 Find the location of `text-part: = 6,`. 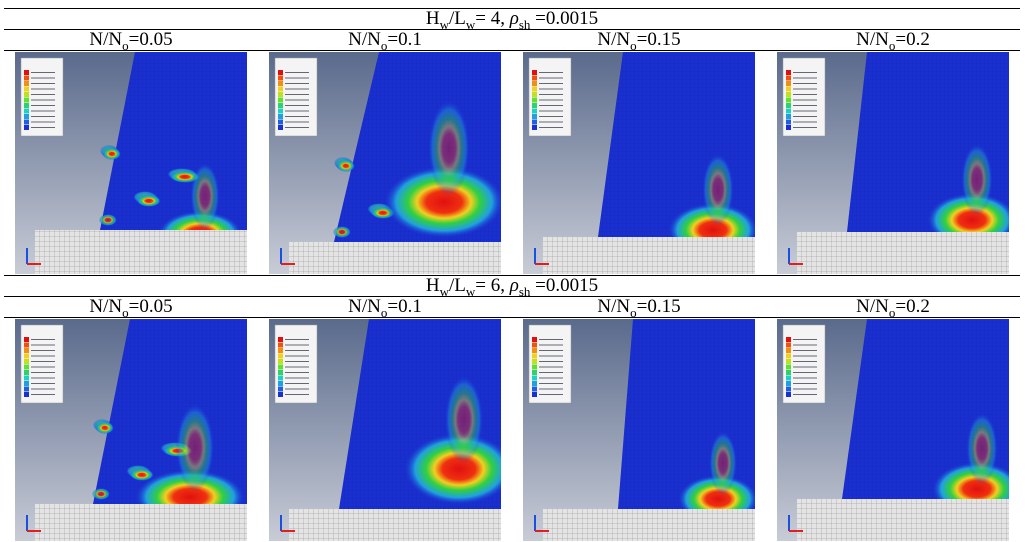

text-part: = 6, is located at coordinates (492, 285).